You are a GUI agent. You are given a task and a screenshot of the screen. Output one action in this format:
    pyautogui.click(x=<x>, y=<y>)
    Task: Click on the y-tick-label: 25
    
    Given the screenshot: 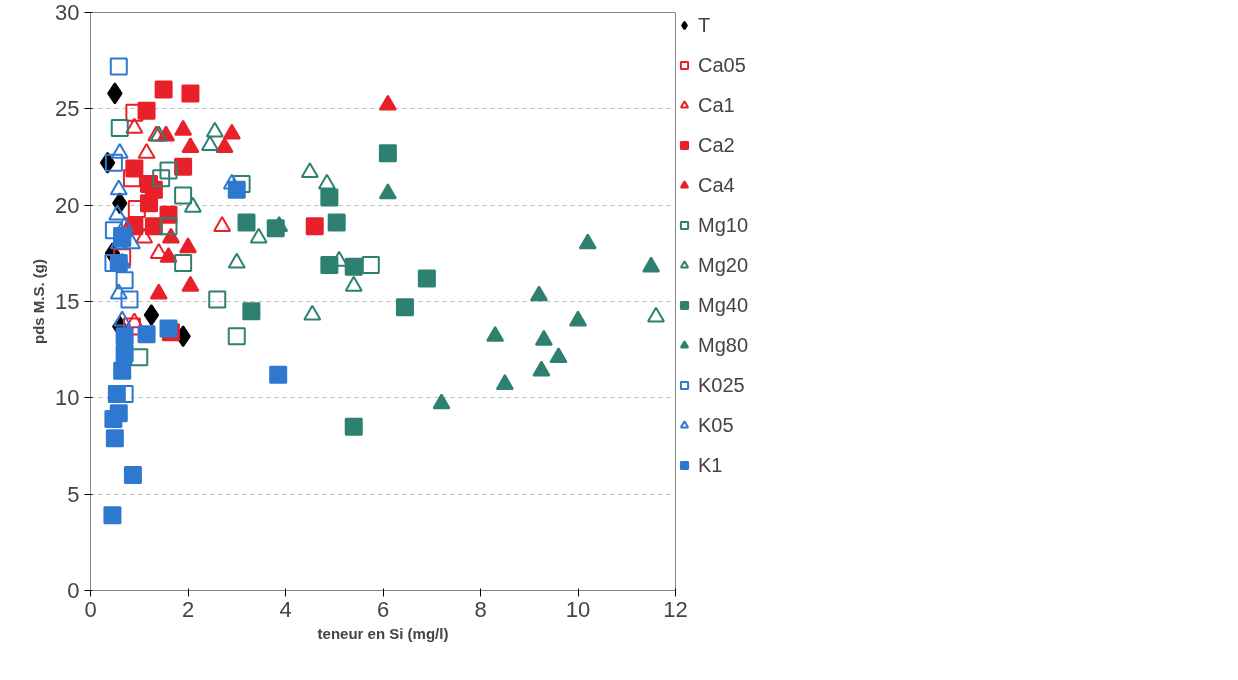 What is the action you would take?
    pyautogui.click(x=67, y=109)
    